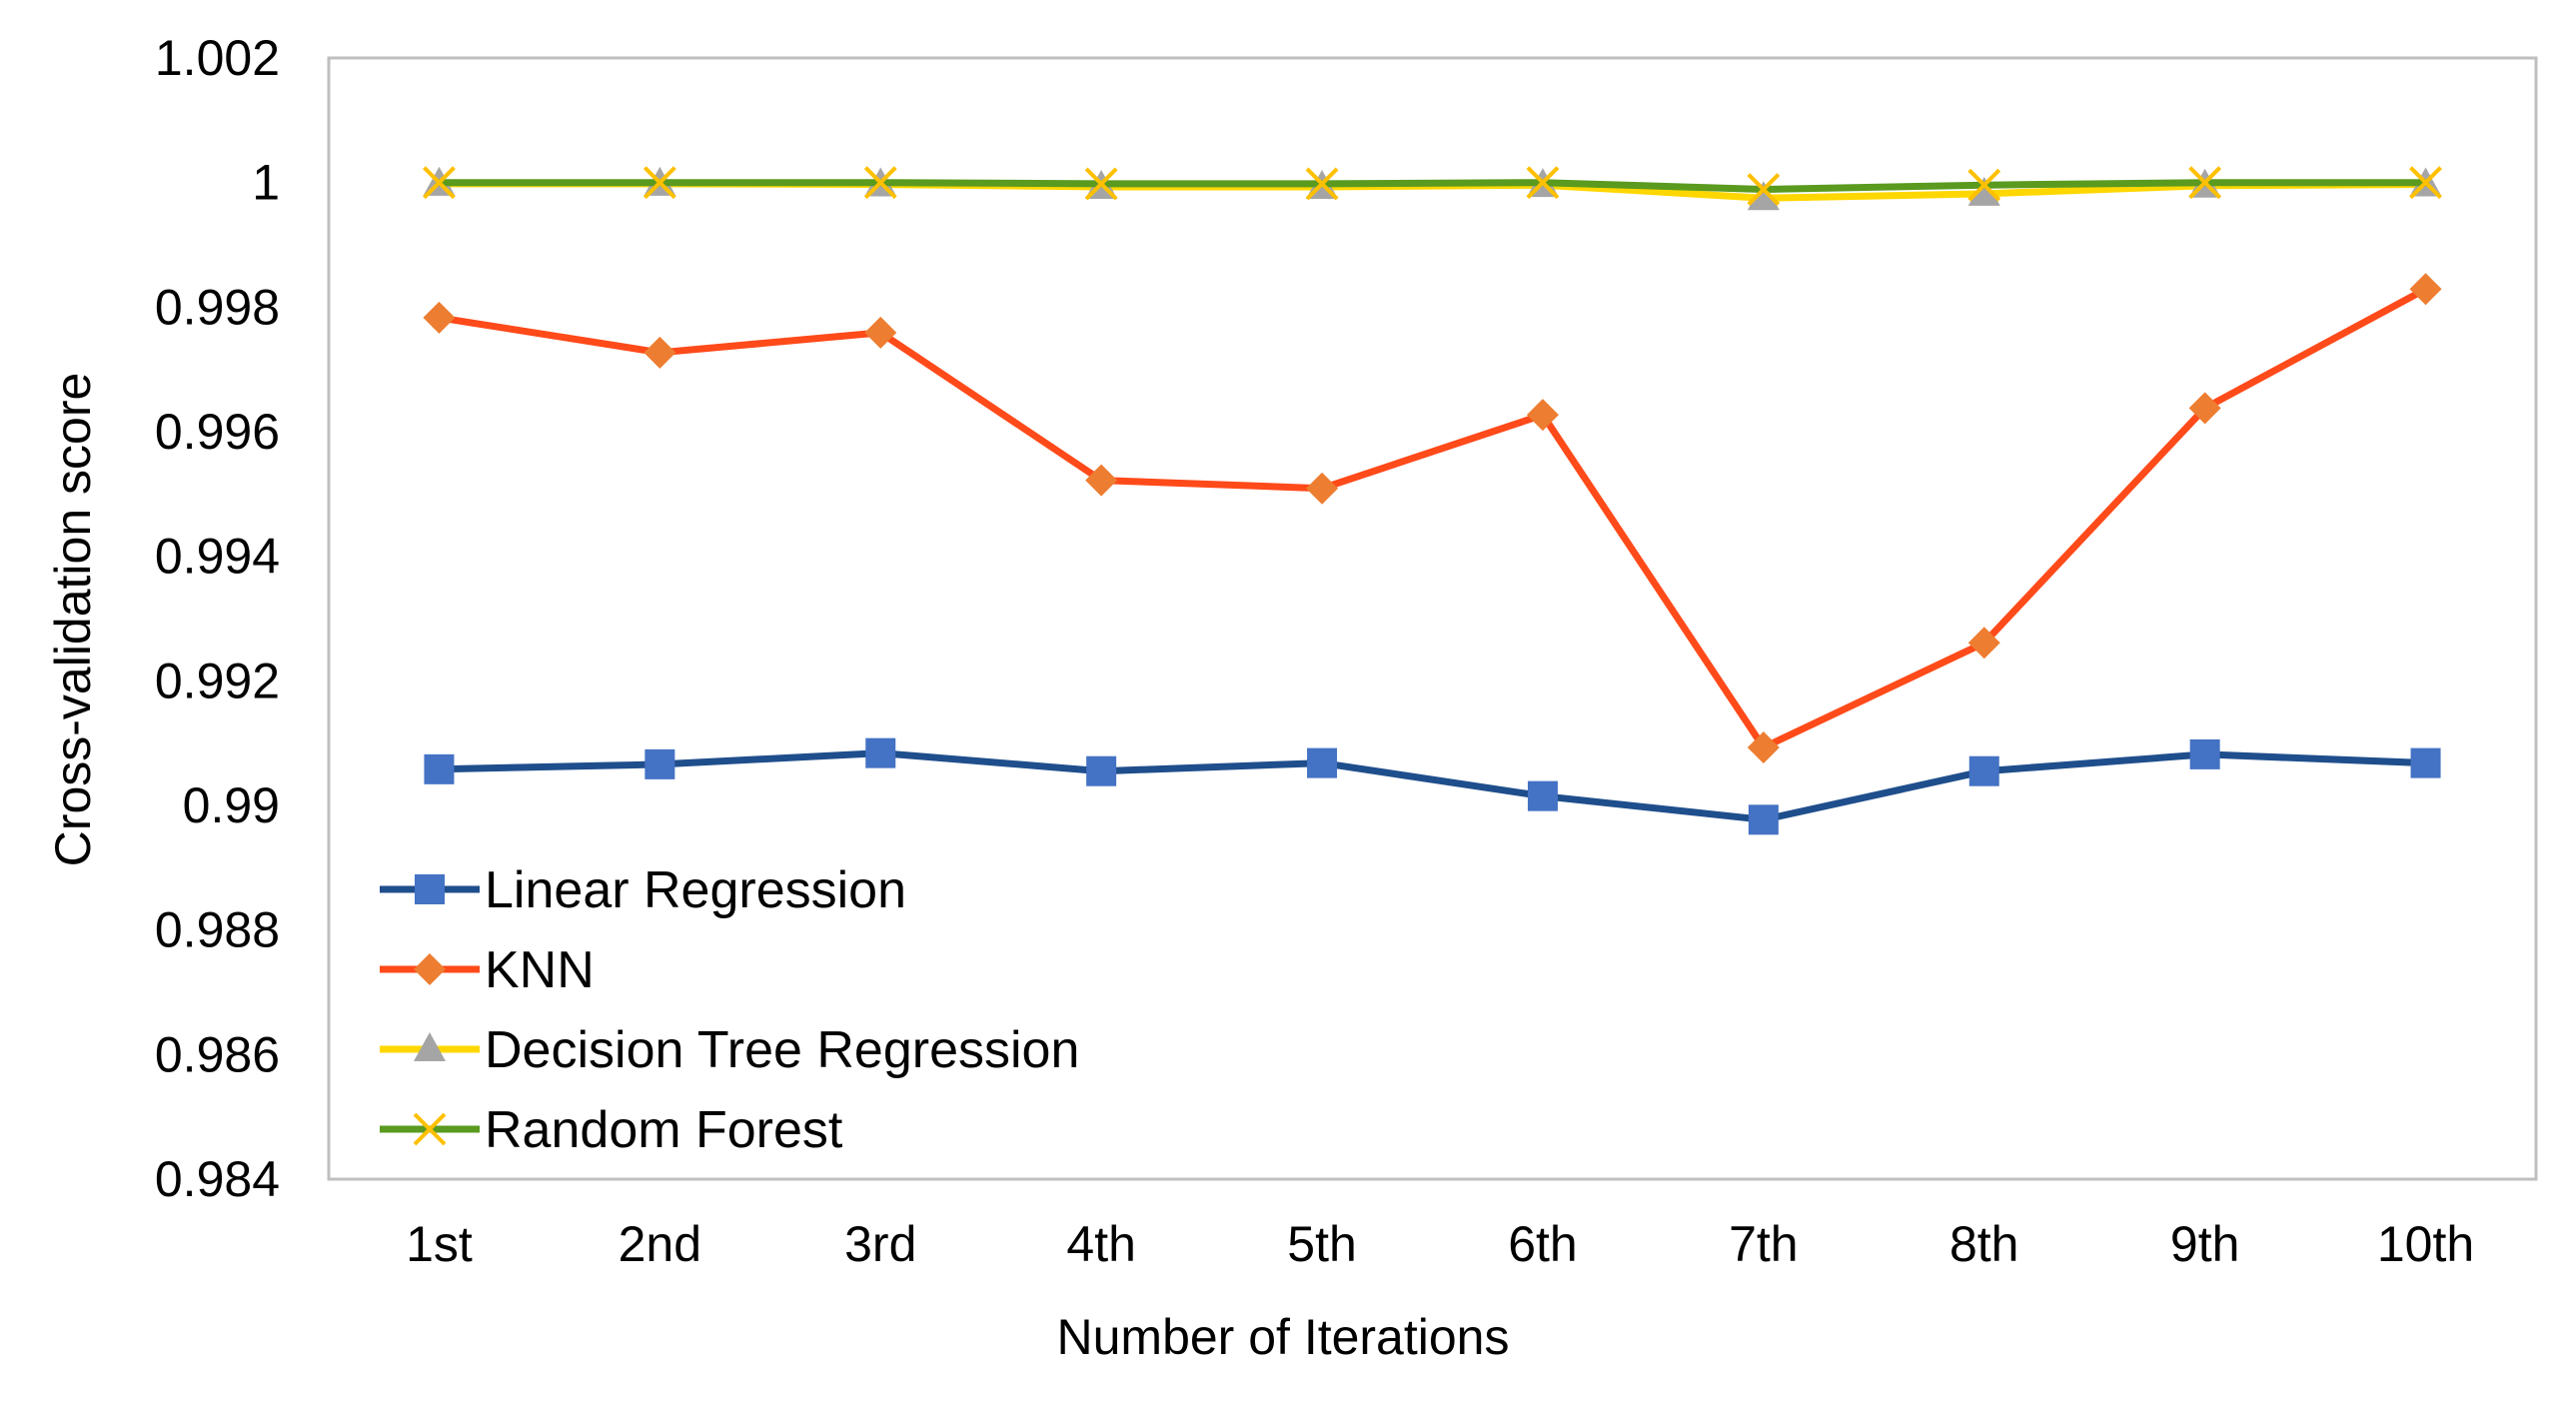 Image resolution: width=2576 pixels, height=1415 pixels. I want to click on series-linear-regression, so click(1432, 786).